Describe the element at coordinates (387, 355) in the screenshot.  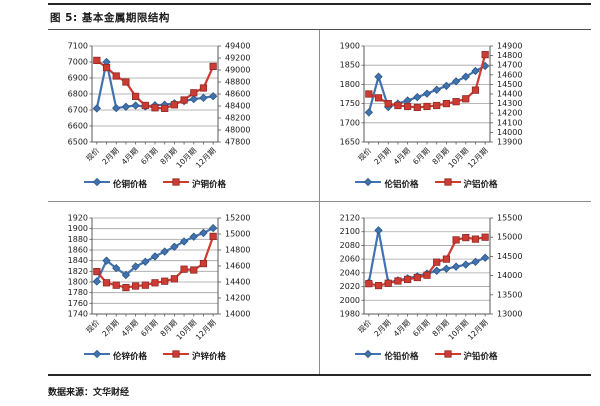
I see `legend-item-lme-lead: 伦铅价格` at that location.